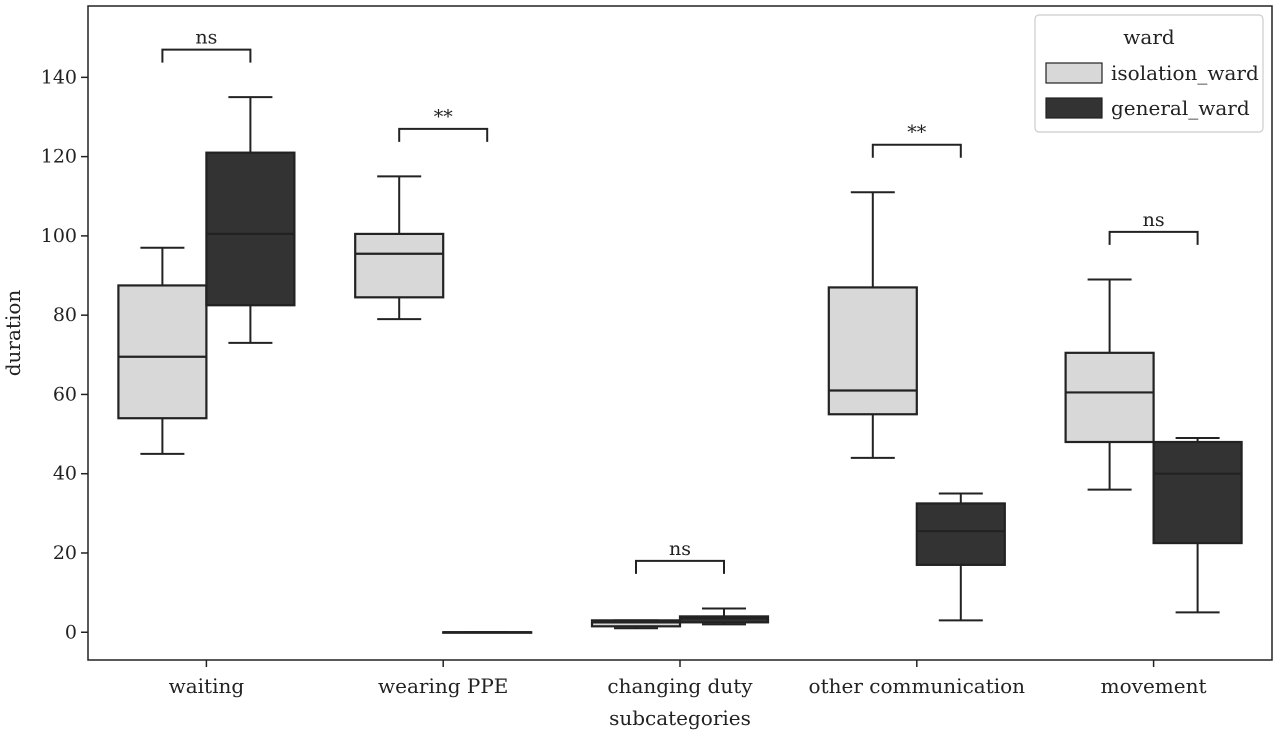 The width and height of the screenshot is (1280, 735). Describe the element at coordinates (59, 236) in the screenshot. I see `y-tick-label: 100` at that location.